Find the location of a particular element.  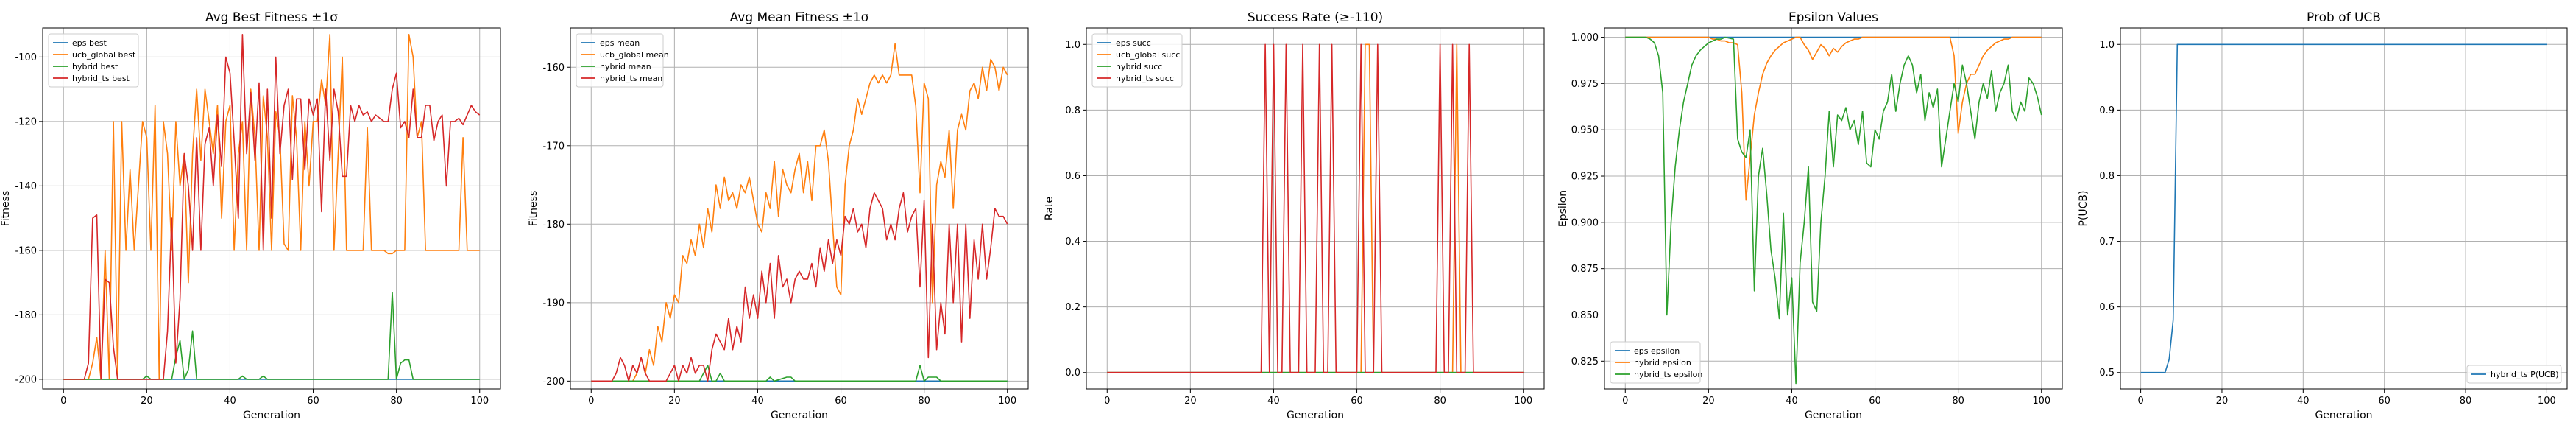

y-tick-label: -100 is located at coordinates (26, 57).